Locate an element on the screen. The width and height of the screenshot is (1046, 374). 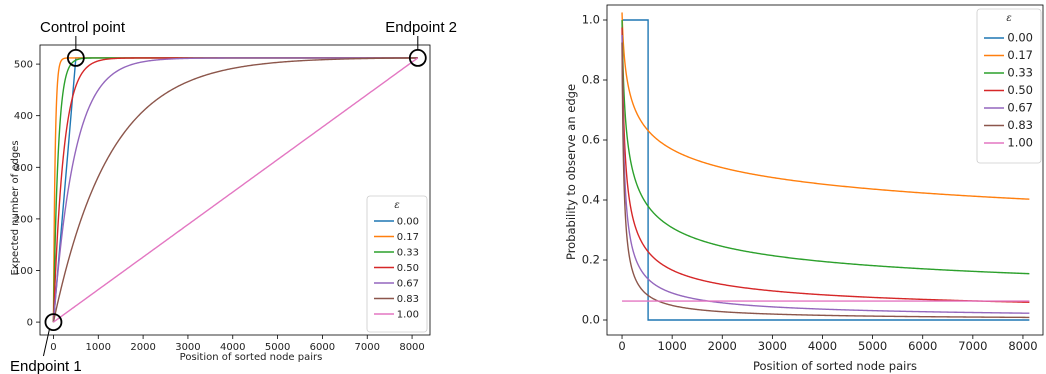
left-legend: ε 0.00 0.17 0.33 0.50 0.67 0.83 1.00 is located at coordinates (397, 264).